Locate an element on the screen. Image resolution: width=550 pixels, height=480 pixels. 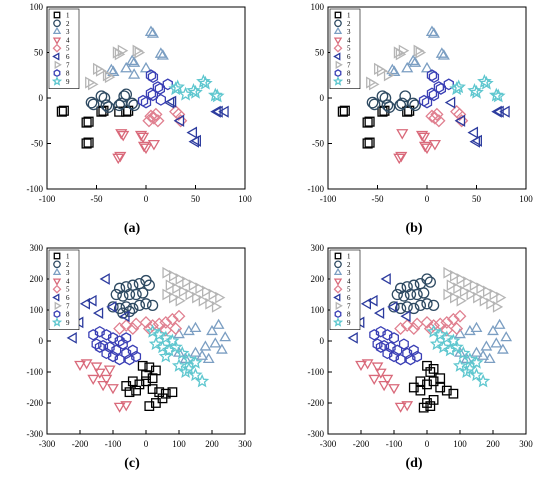
legend-label: 1 is located at coordinates (349, 257).